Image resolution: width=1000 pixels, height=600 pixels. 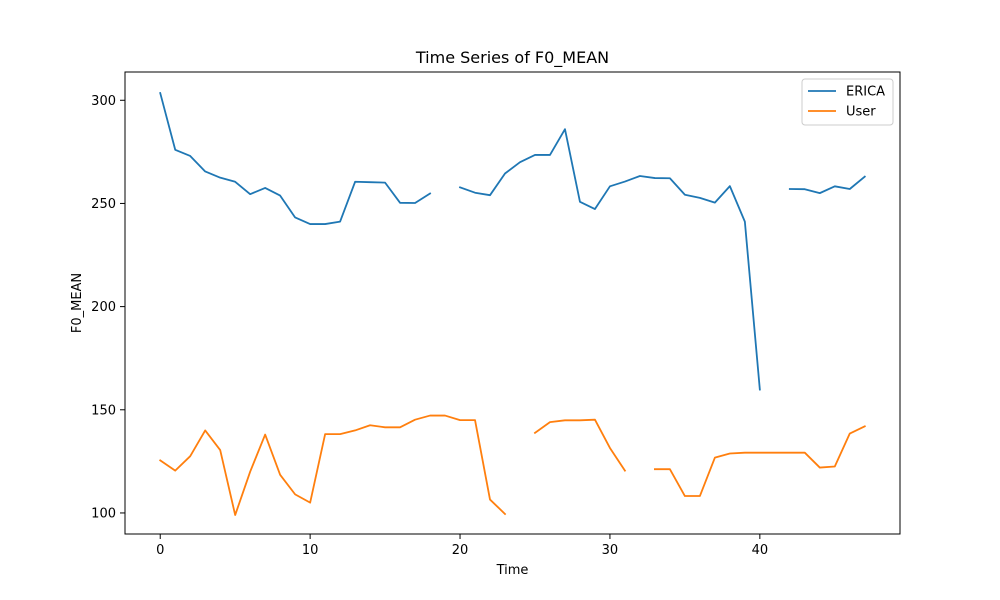 What do you see at coordinates (103, 513) in the screenshot?
I see `y-tick-label: 100` at bounding box center [103, 513].